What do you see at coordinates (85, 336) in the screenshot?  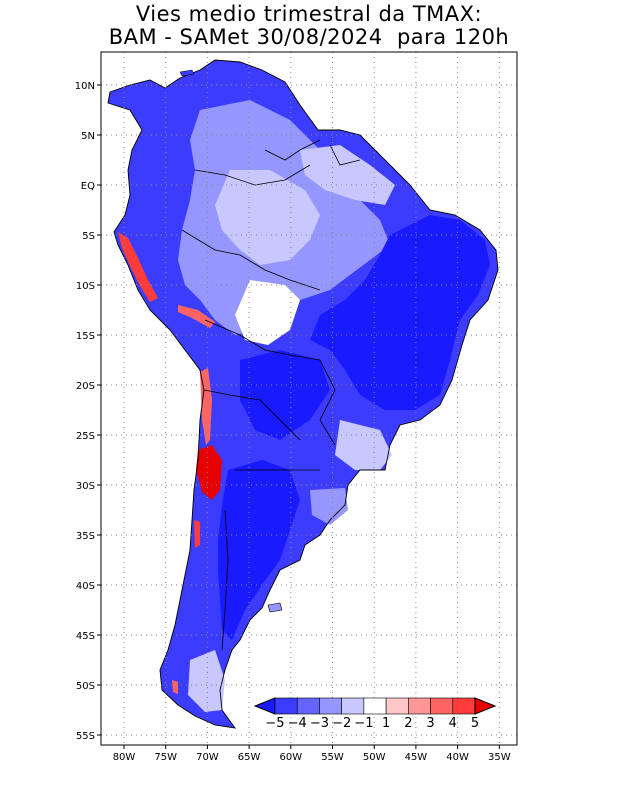 I see `lat-label: 15S` at bounding box center [85, 336].